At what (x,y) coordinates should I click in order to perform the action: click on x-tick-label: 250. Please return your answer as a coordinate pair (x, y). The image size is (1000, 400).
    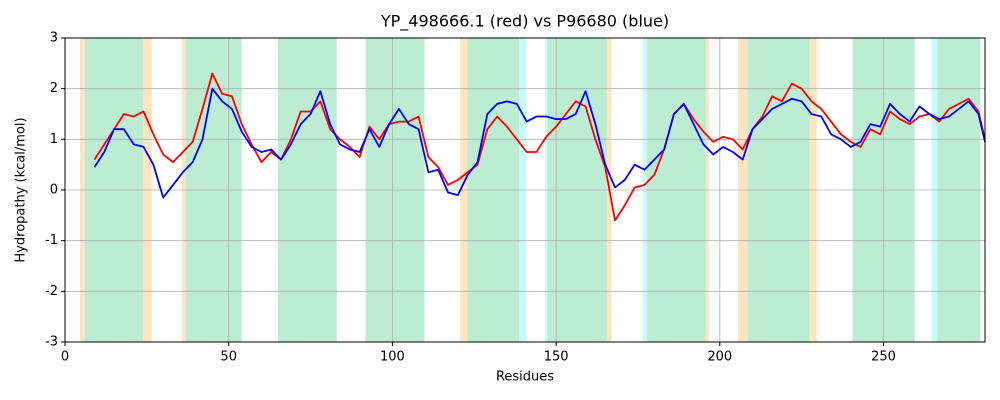
    Looking at the image, I should click on (883, 357).